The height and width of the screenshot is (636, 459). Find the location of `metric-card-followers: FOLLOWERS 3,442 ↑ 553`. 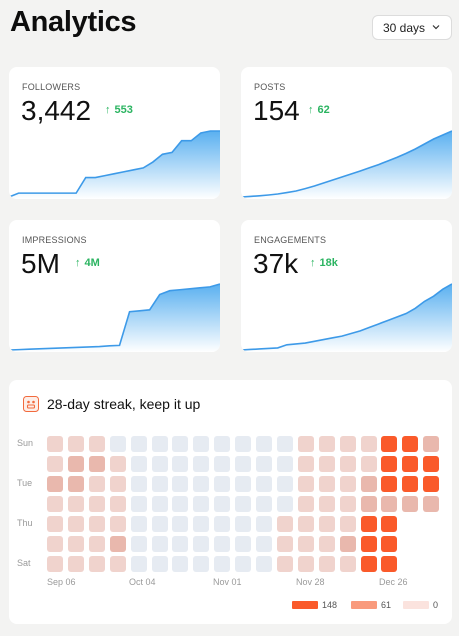

metric-card-followers: FOLLOWERS 3,442 ↑ 553 is located at coordinates (114, 133).